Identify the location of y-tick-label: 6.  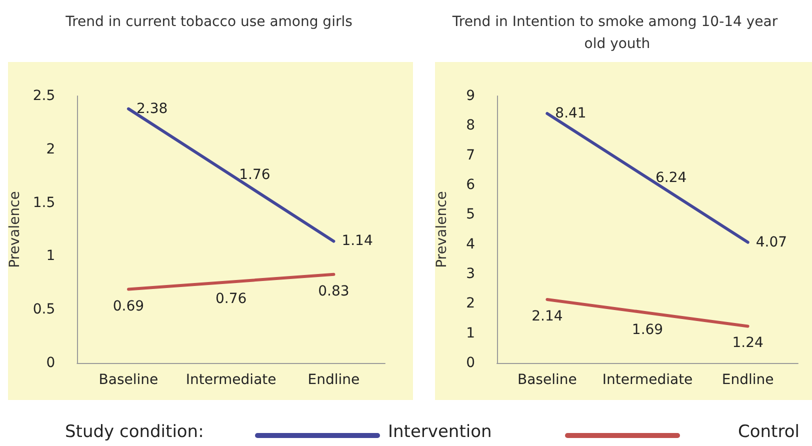
(471, 185).